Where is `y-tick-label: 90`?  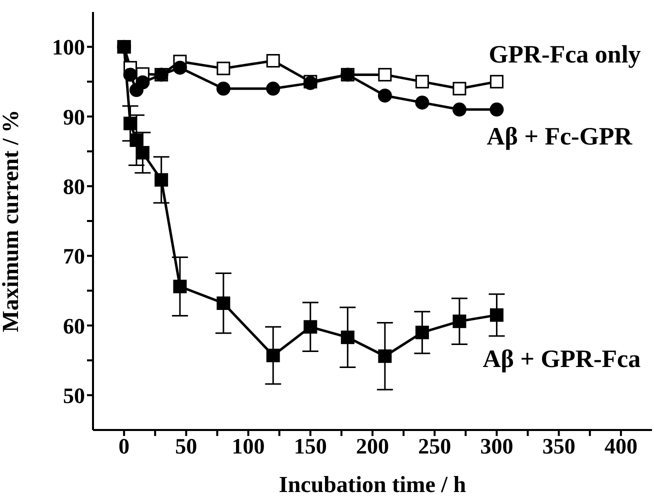
y-tick-label: 90 is located at coordinates (74, 117).